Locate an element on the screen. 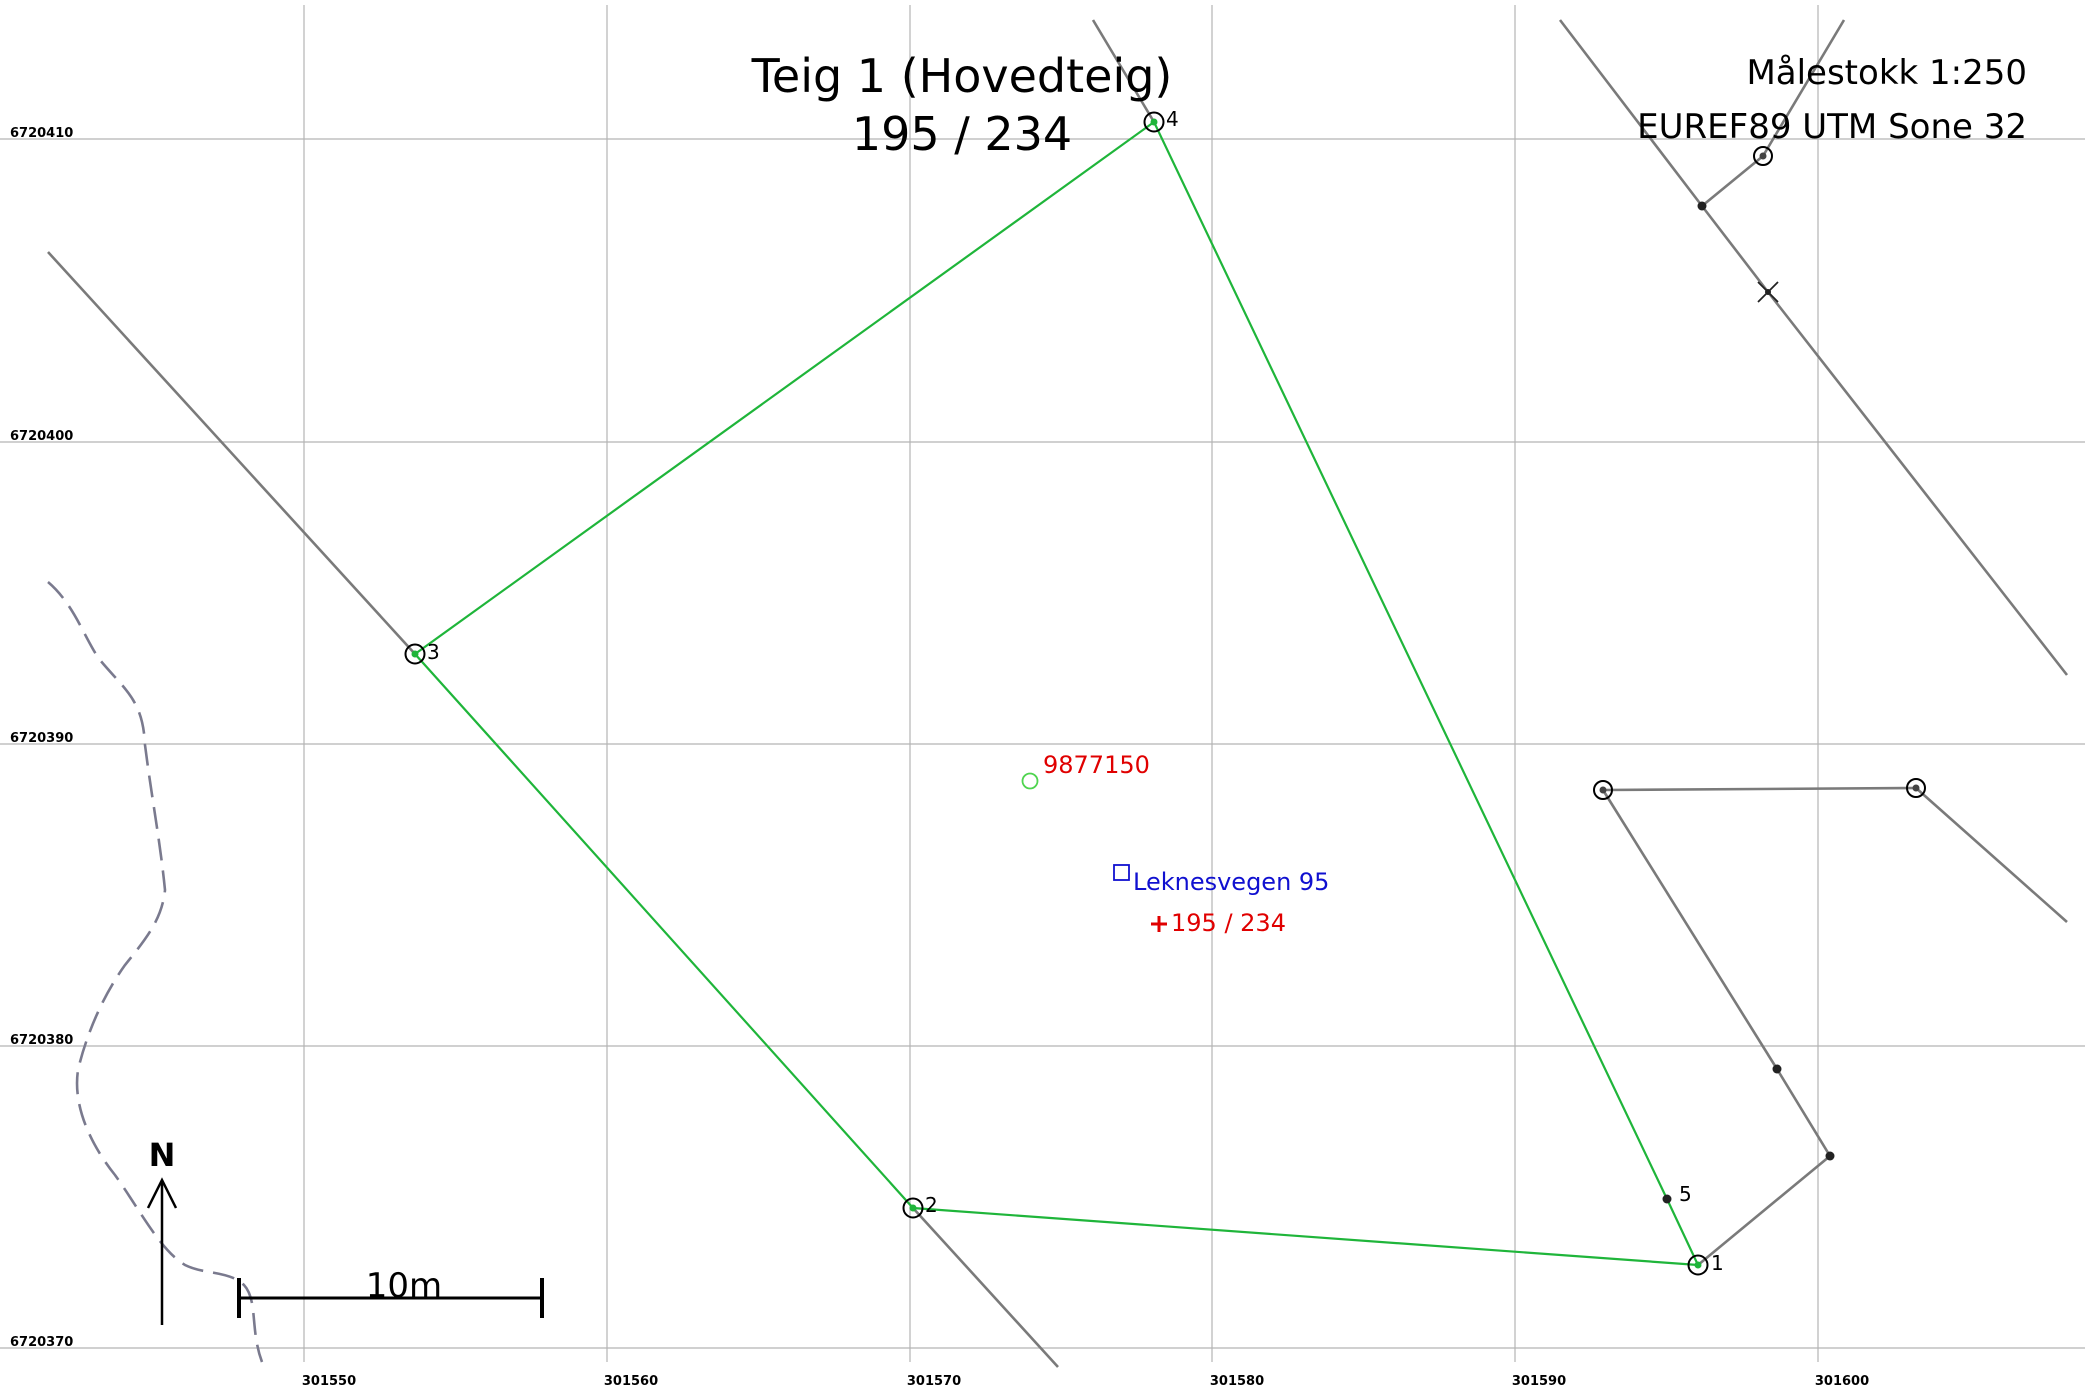 This screenshot has width=2085, height=1387. parcel-point-1: 1 is located at coordinates (1705, 1263).